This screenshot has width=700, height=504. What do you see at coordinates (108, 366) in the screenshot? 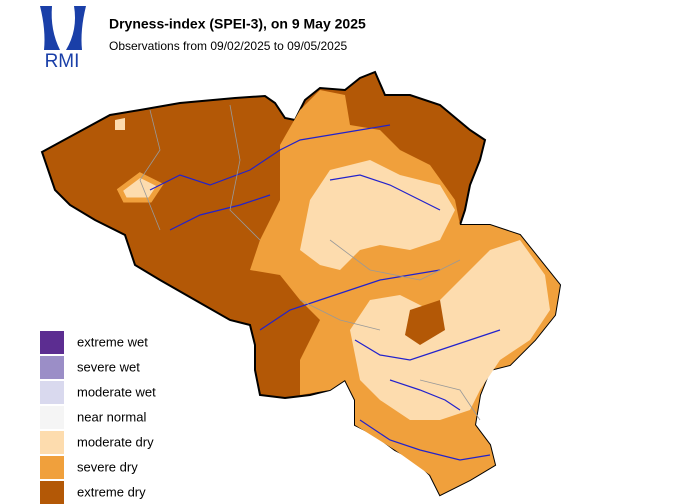
I see `legend-label: severe wet` at bounding box center [108, 366].